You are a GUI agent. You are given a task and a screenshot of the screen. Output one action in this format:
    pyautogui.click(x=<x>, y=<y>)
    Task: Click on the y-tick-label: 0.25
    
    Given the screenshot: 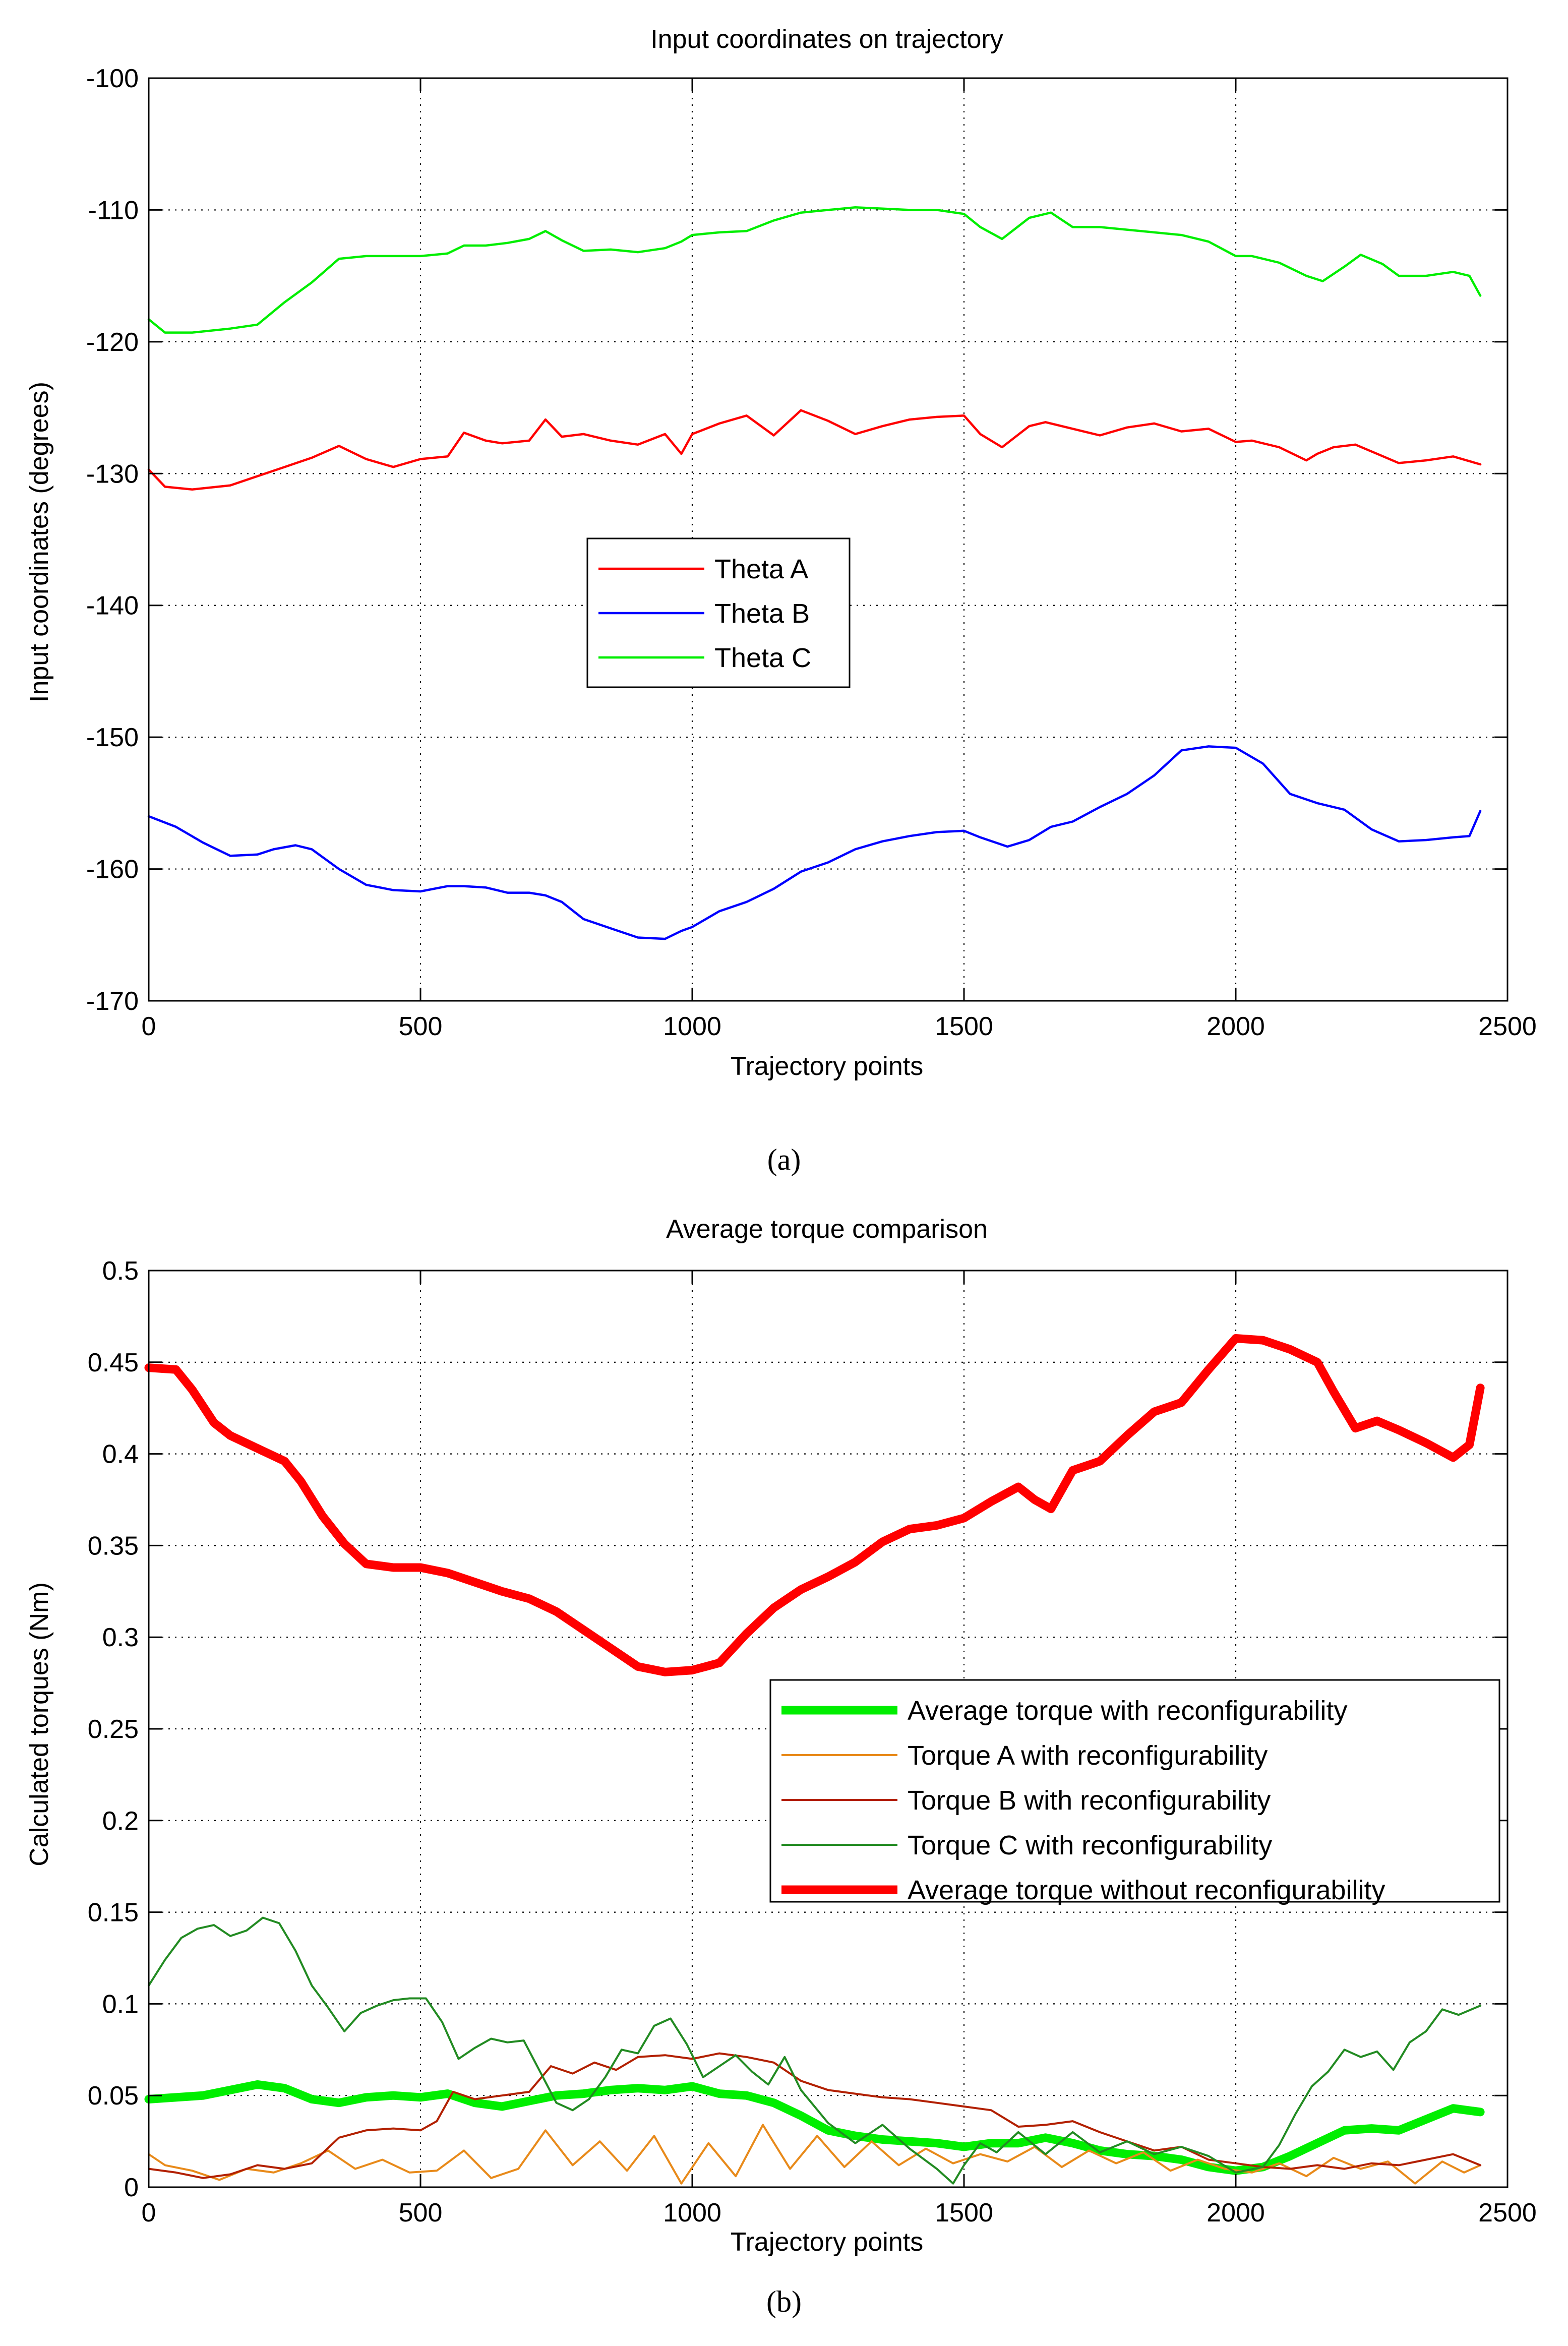 What is the action you would take?
    pyautogui.click(x=113, y=1729)
    